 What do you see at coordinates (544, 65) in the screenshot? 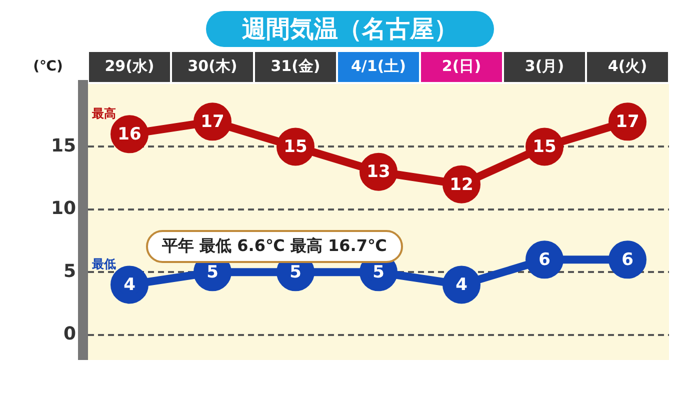
I see `x-tick-label: 3(月)` at bounding box center [544, 65].